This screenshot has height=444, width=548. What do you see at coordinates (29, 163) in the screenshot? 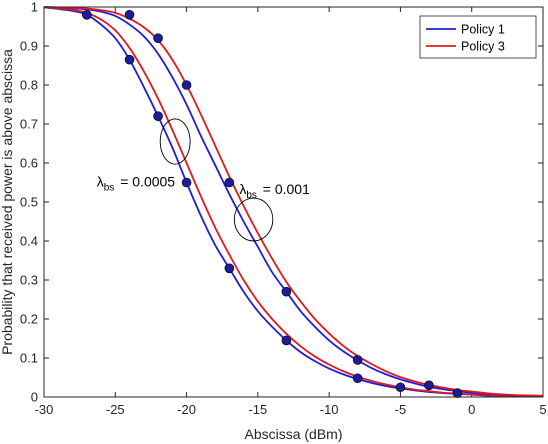
I see `y-tick-label: 0.6` at bounding box center [29, 163].